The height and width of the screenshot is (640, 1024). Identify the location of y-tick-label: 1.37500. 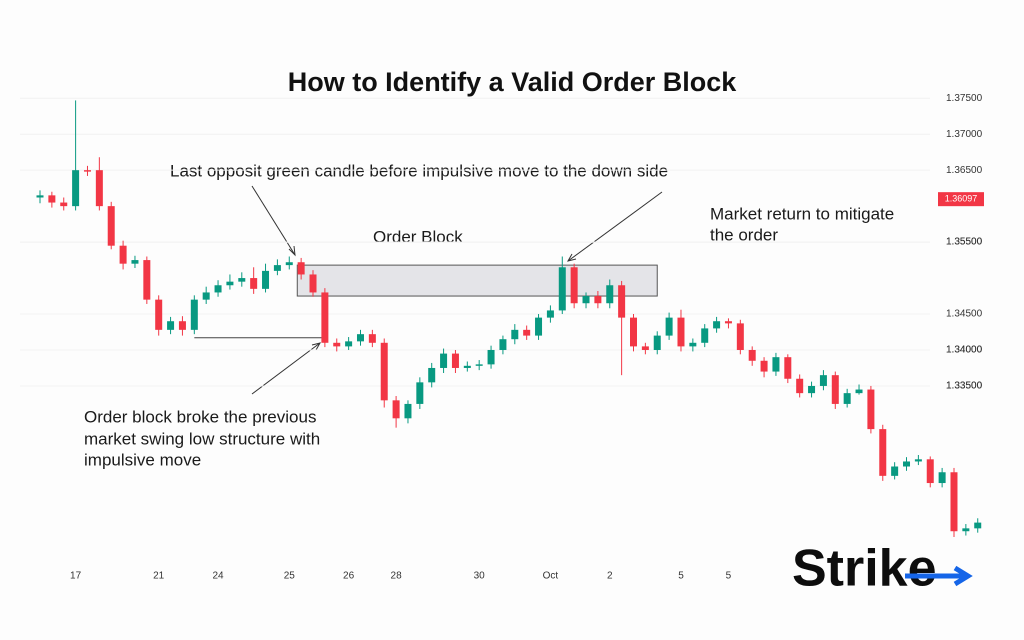
(964, 98).